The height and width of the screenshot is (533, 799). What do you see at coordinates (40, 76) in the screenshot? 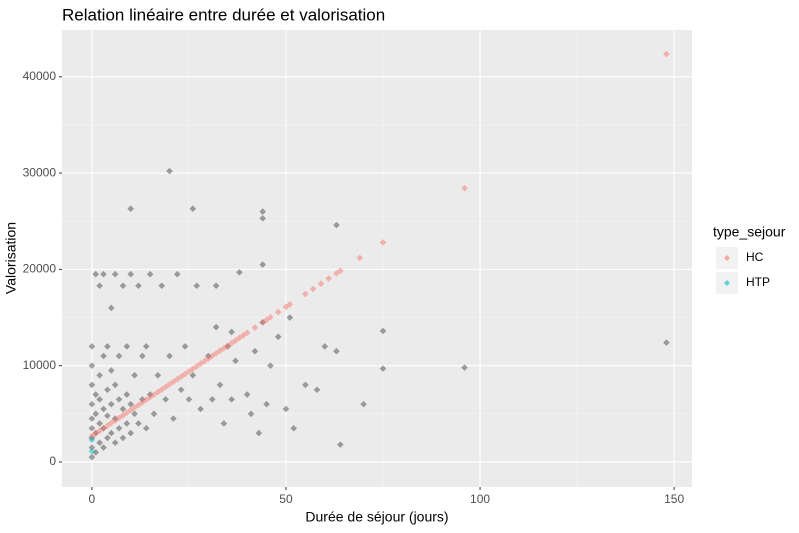
I see `y-tick-label: 40000` at bounding box center [40, 76].